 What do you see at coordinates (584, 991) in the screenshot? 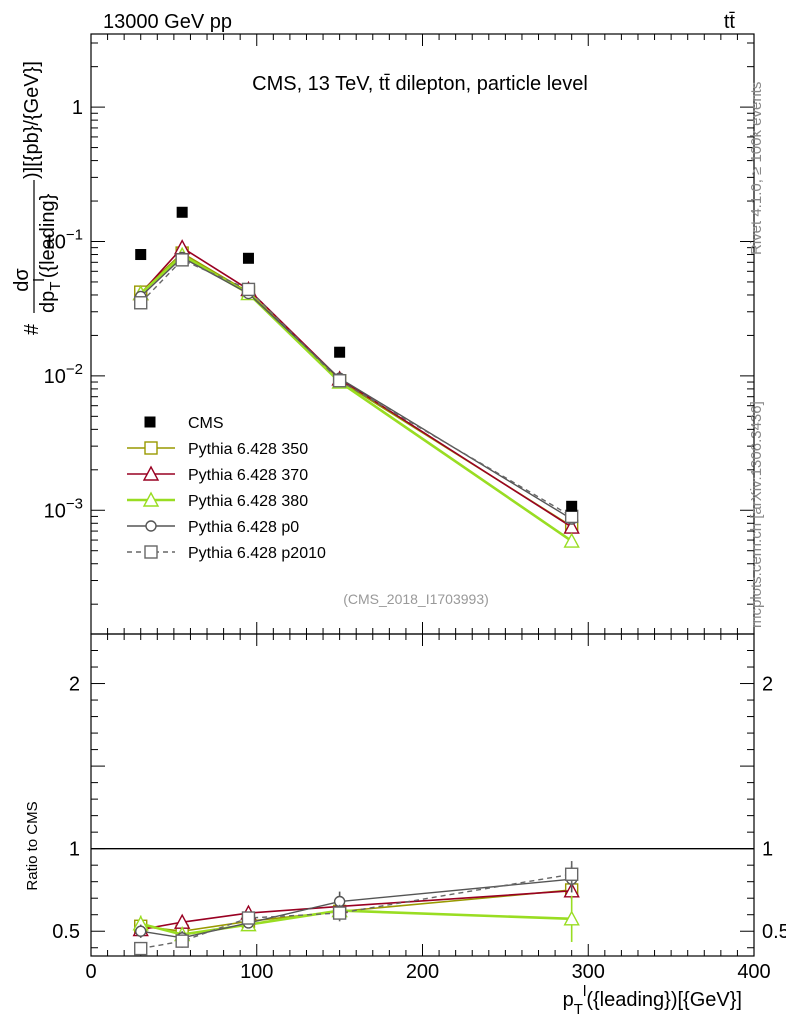
I see `x-label-sup: l` at bounding box center [584, 991].